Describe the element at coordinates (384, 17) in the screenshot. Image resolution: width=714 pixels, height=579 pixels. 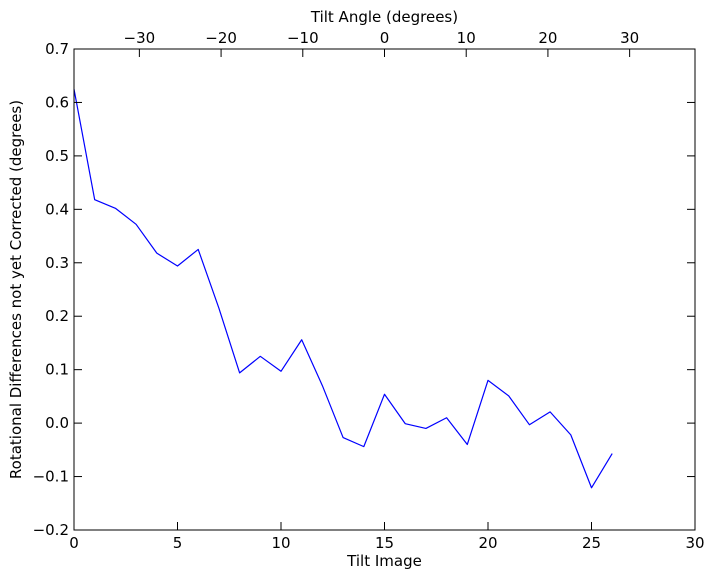
I see `x2-axis-title: Tilt Angle (degrees)` at that location.